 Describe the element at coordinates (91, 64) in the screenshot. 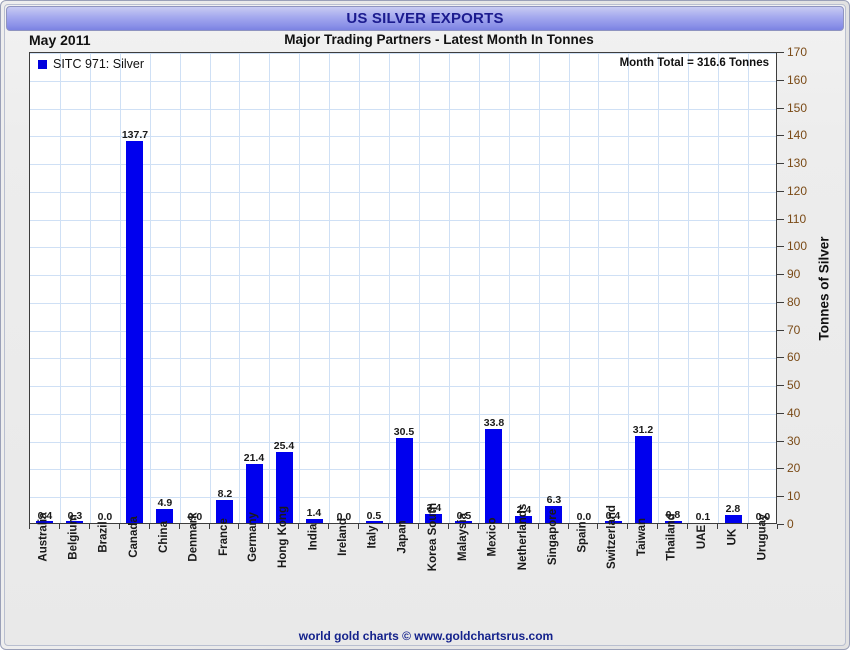

I see `chart-legend: SITC 971: Silver` at that location.